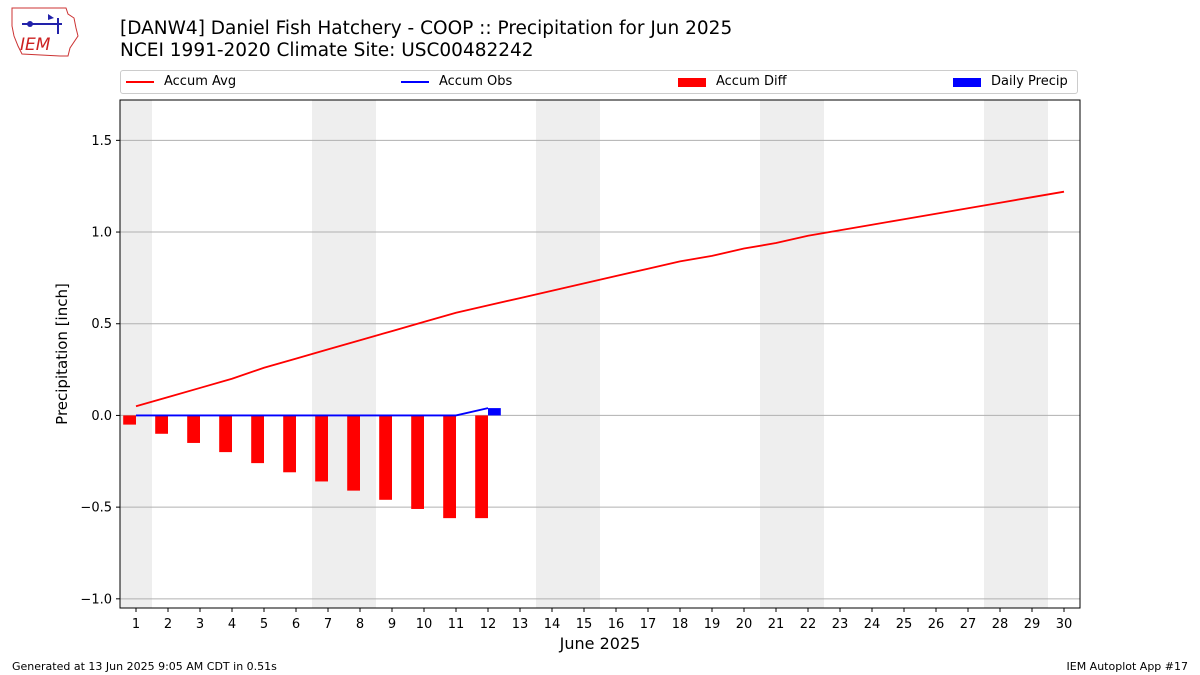 The height and width of the screenshot is (675, 1200). Describe the element at coordinates (1064, 624) in the screenshot. I see `x-tick-label: 30` at that location.